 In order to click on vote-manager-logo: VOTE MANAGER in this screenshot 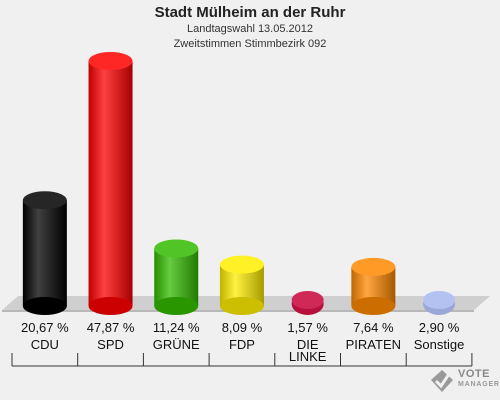, I will do `click(464, 382)`.